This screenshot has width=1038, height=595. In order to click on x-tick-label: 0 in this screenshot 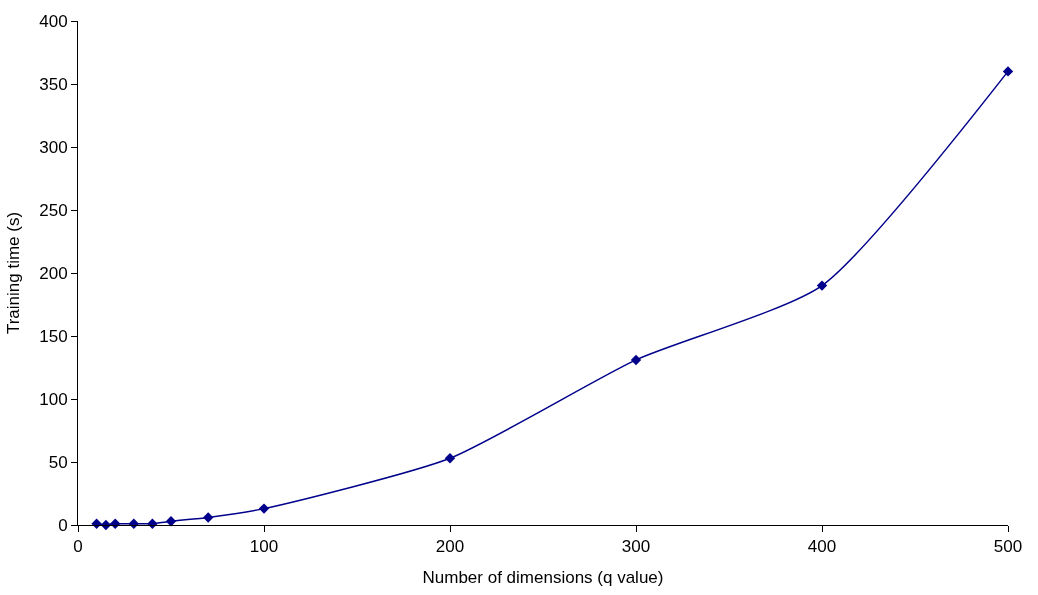, I will do `click(78, 547)`.